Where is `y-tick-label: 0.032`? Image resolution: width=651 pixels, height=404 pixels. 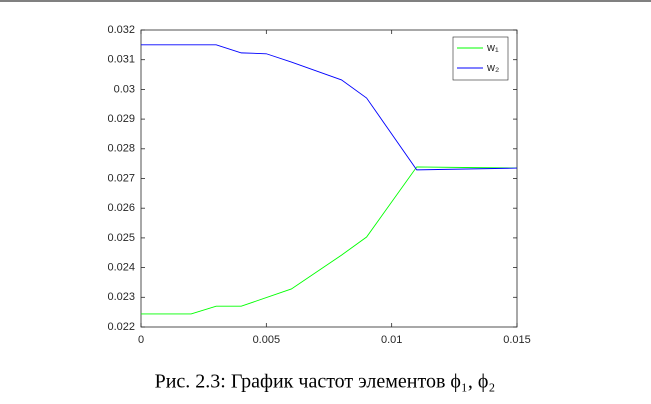
y-tick-label: 0.032 is located at coordinates (121, 30).